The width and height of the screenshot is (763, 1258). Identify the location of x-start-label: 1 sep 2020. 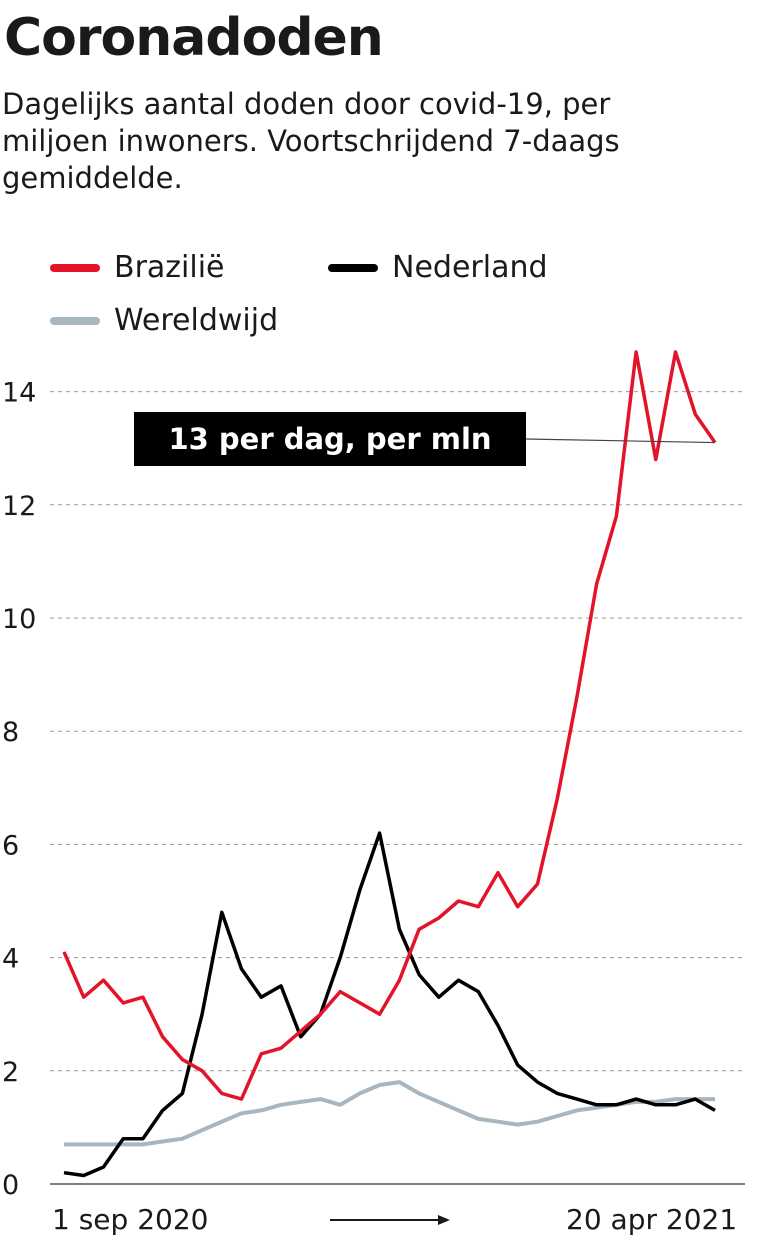
(130, 1219).